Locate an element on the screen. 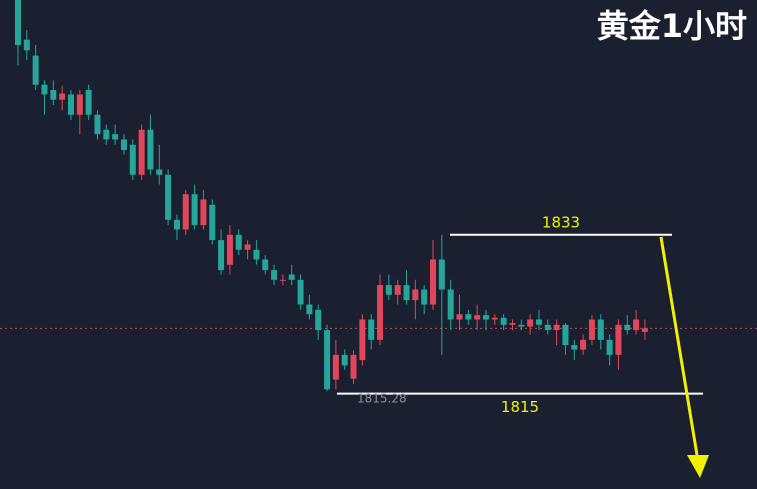  arrow is located at coordinates (684, 357).